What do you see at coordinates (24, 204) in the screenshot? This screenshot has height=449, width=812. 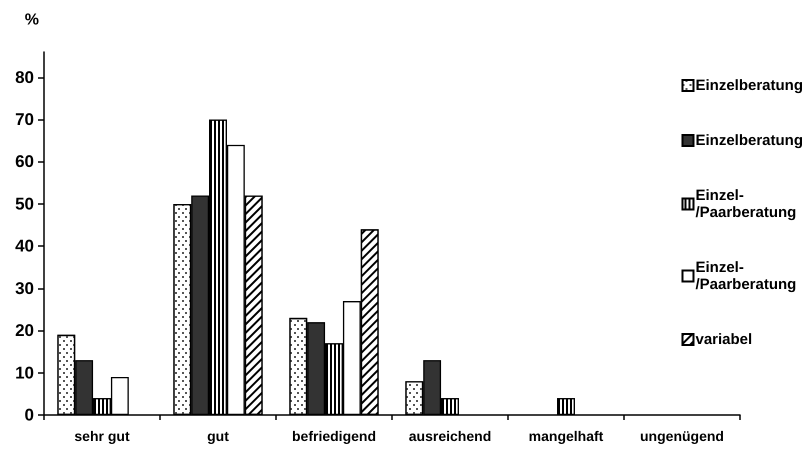 I see `y-tick-label: 50` at bounding box center [24, 204].